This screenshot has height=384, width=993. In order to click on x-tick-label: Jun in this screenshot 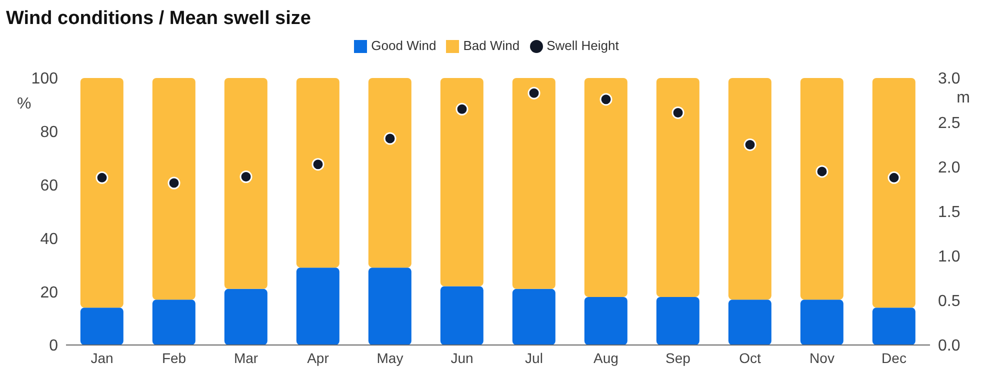, I will do `click(462, 358)`.